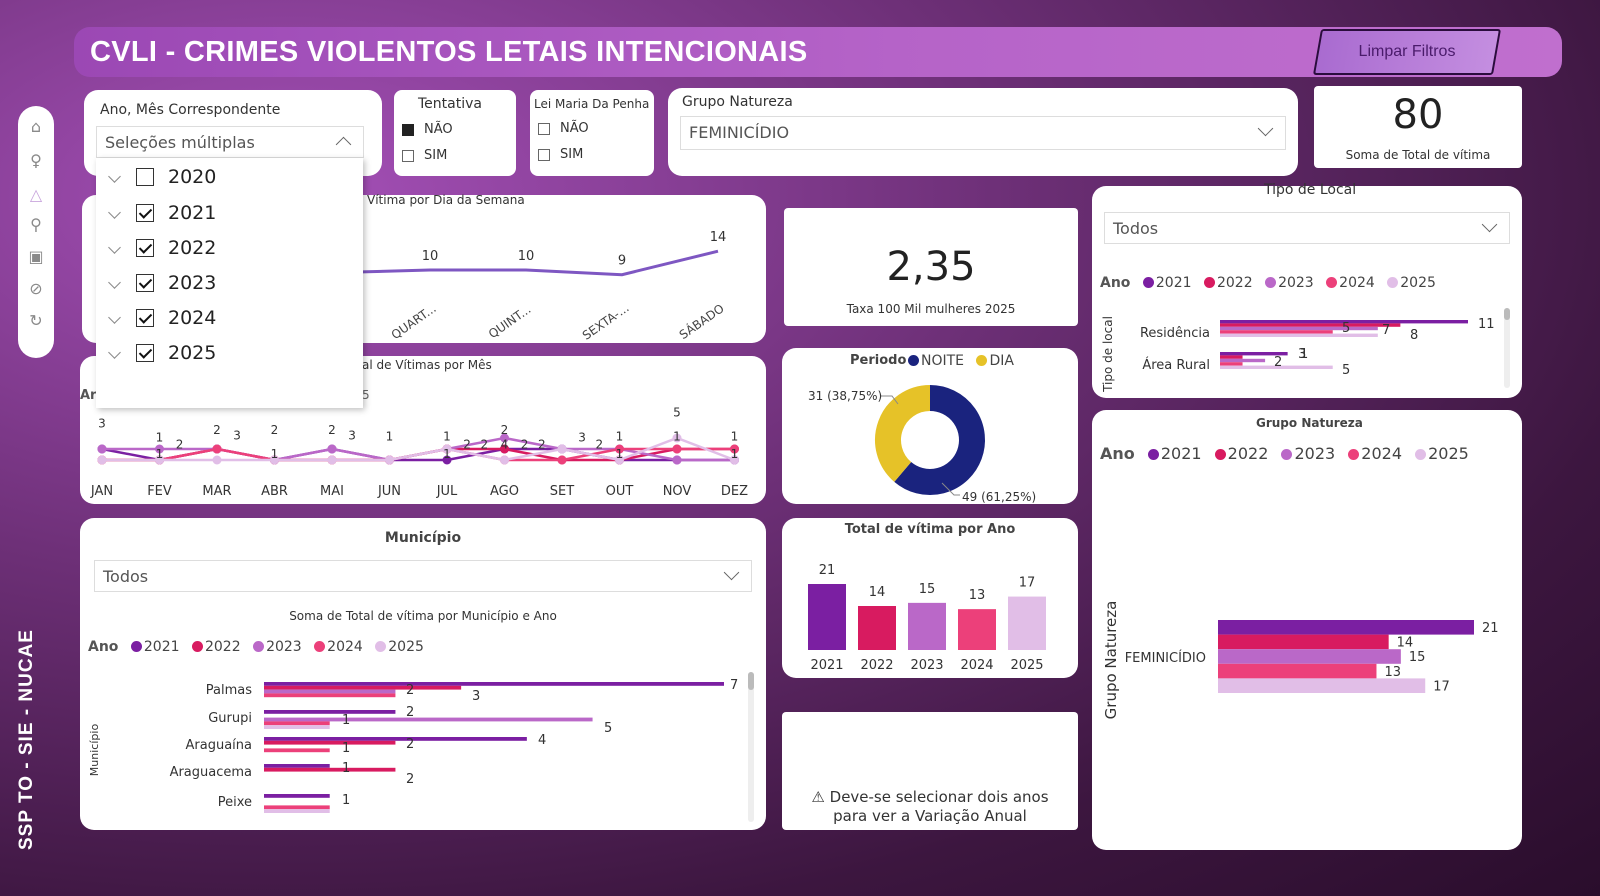 The image size is (1600, 896). Describe the element at coordinates (366, 395) in the screenshot. I see `month-chart-clipped-sub: 5` at that location.